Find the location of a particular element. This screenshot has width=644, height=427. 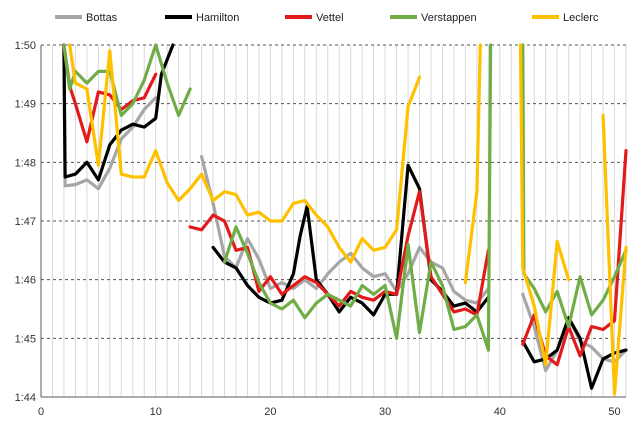

x-tick-label: 0 is located at coordinates (41, 412).